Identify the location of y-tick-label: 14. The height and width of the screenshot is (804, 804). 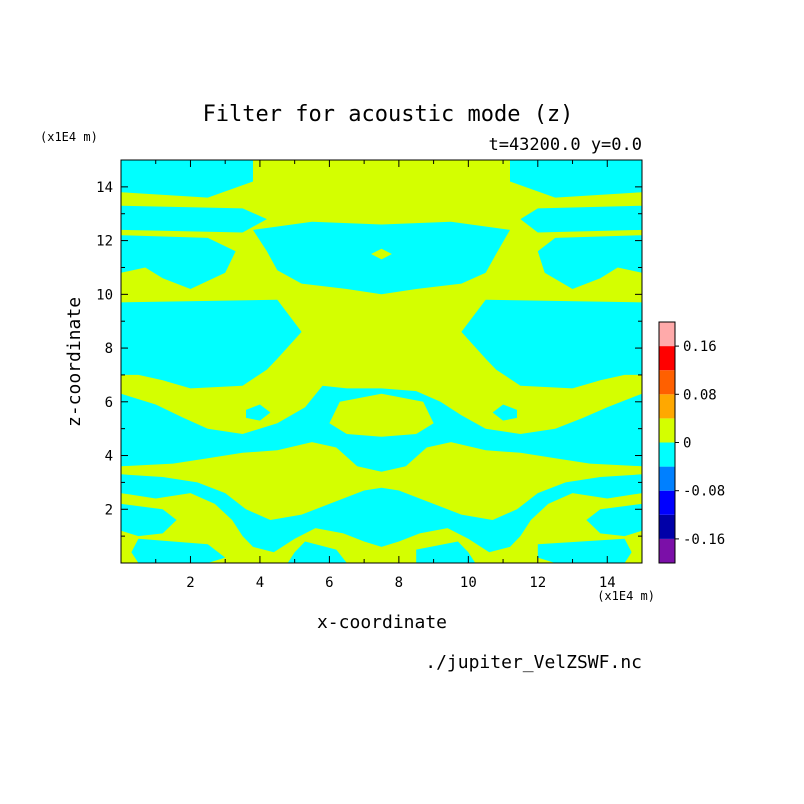
(104, 188).